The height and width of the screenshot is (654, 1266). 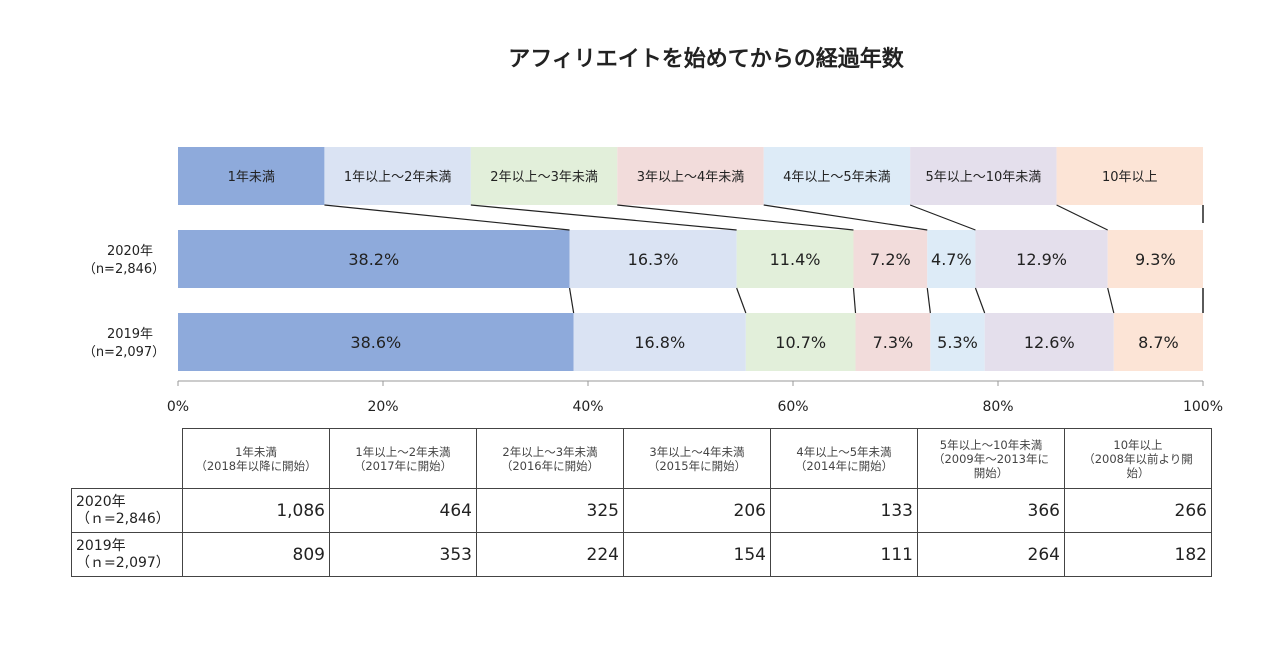 I want to click on table-header-line: 2年以上～3年未満, so click(x=550, y=451).